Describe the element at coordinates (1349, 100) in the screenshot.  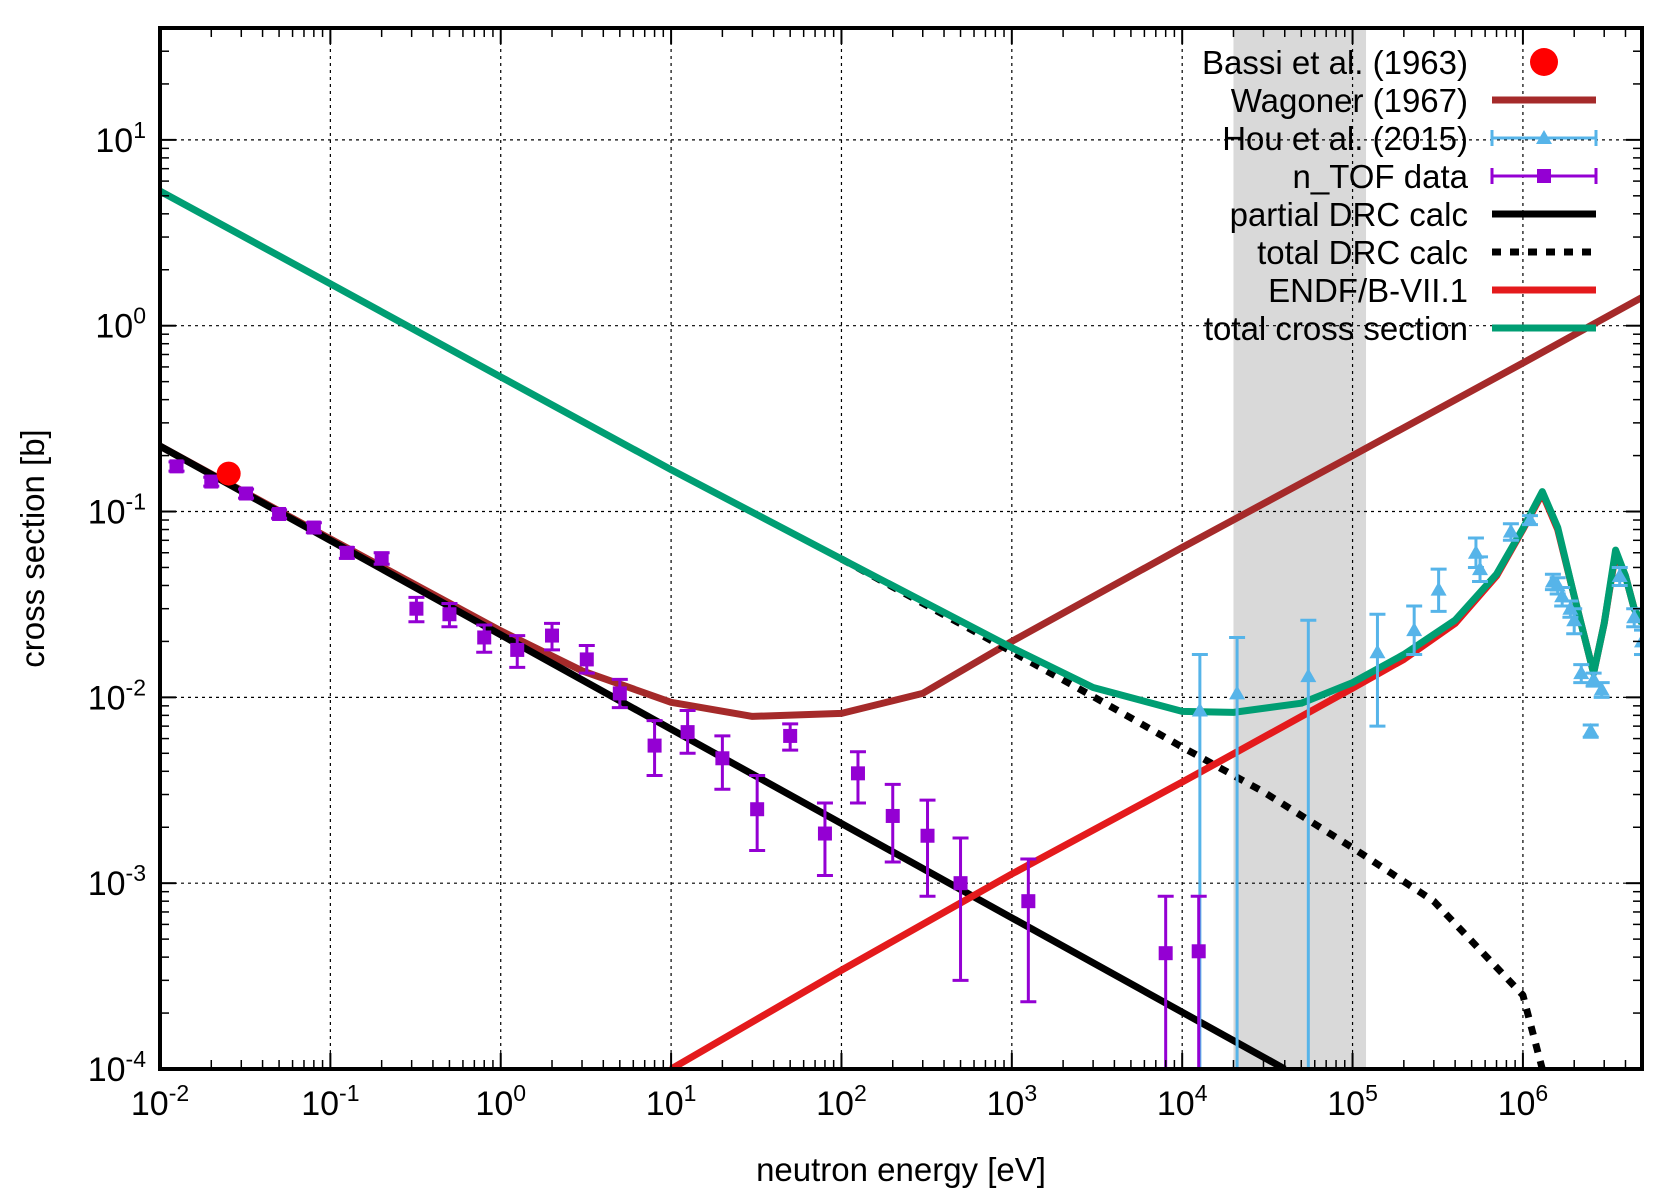
I see `legend-label: Wagoner (1967)` at that location.